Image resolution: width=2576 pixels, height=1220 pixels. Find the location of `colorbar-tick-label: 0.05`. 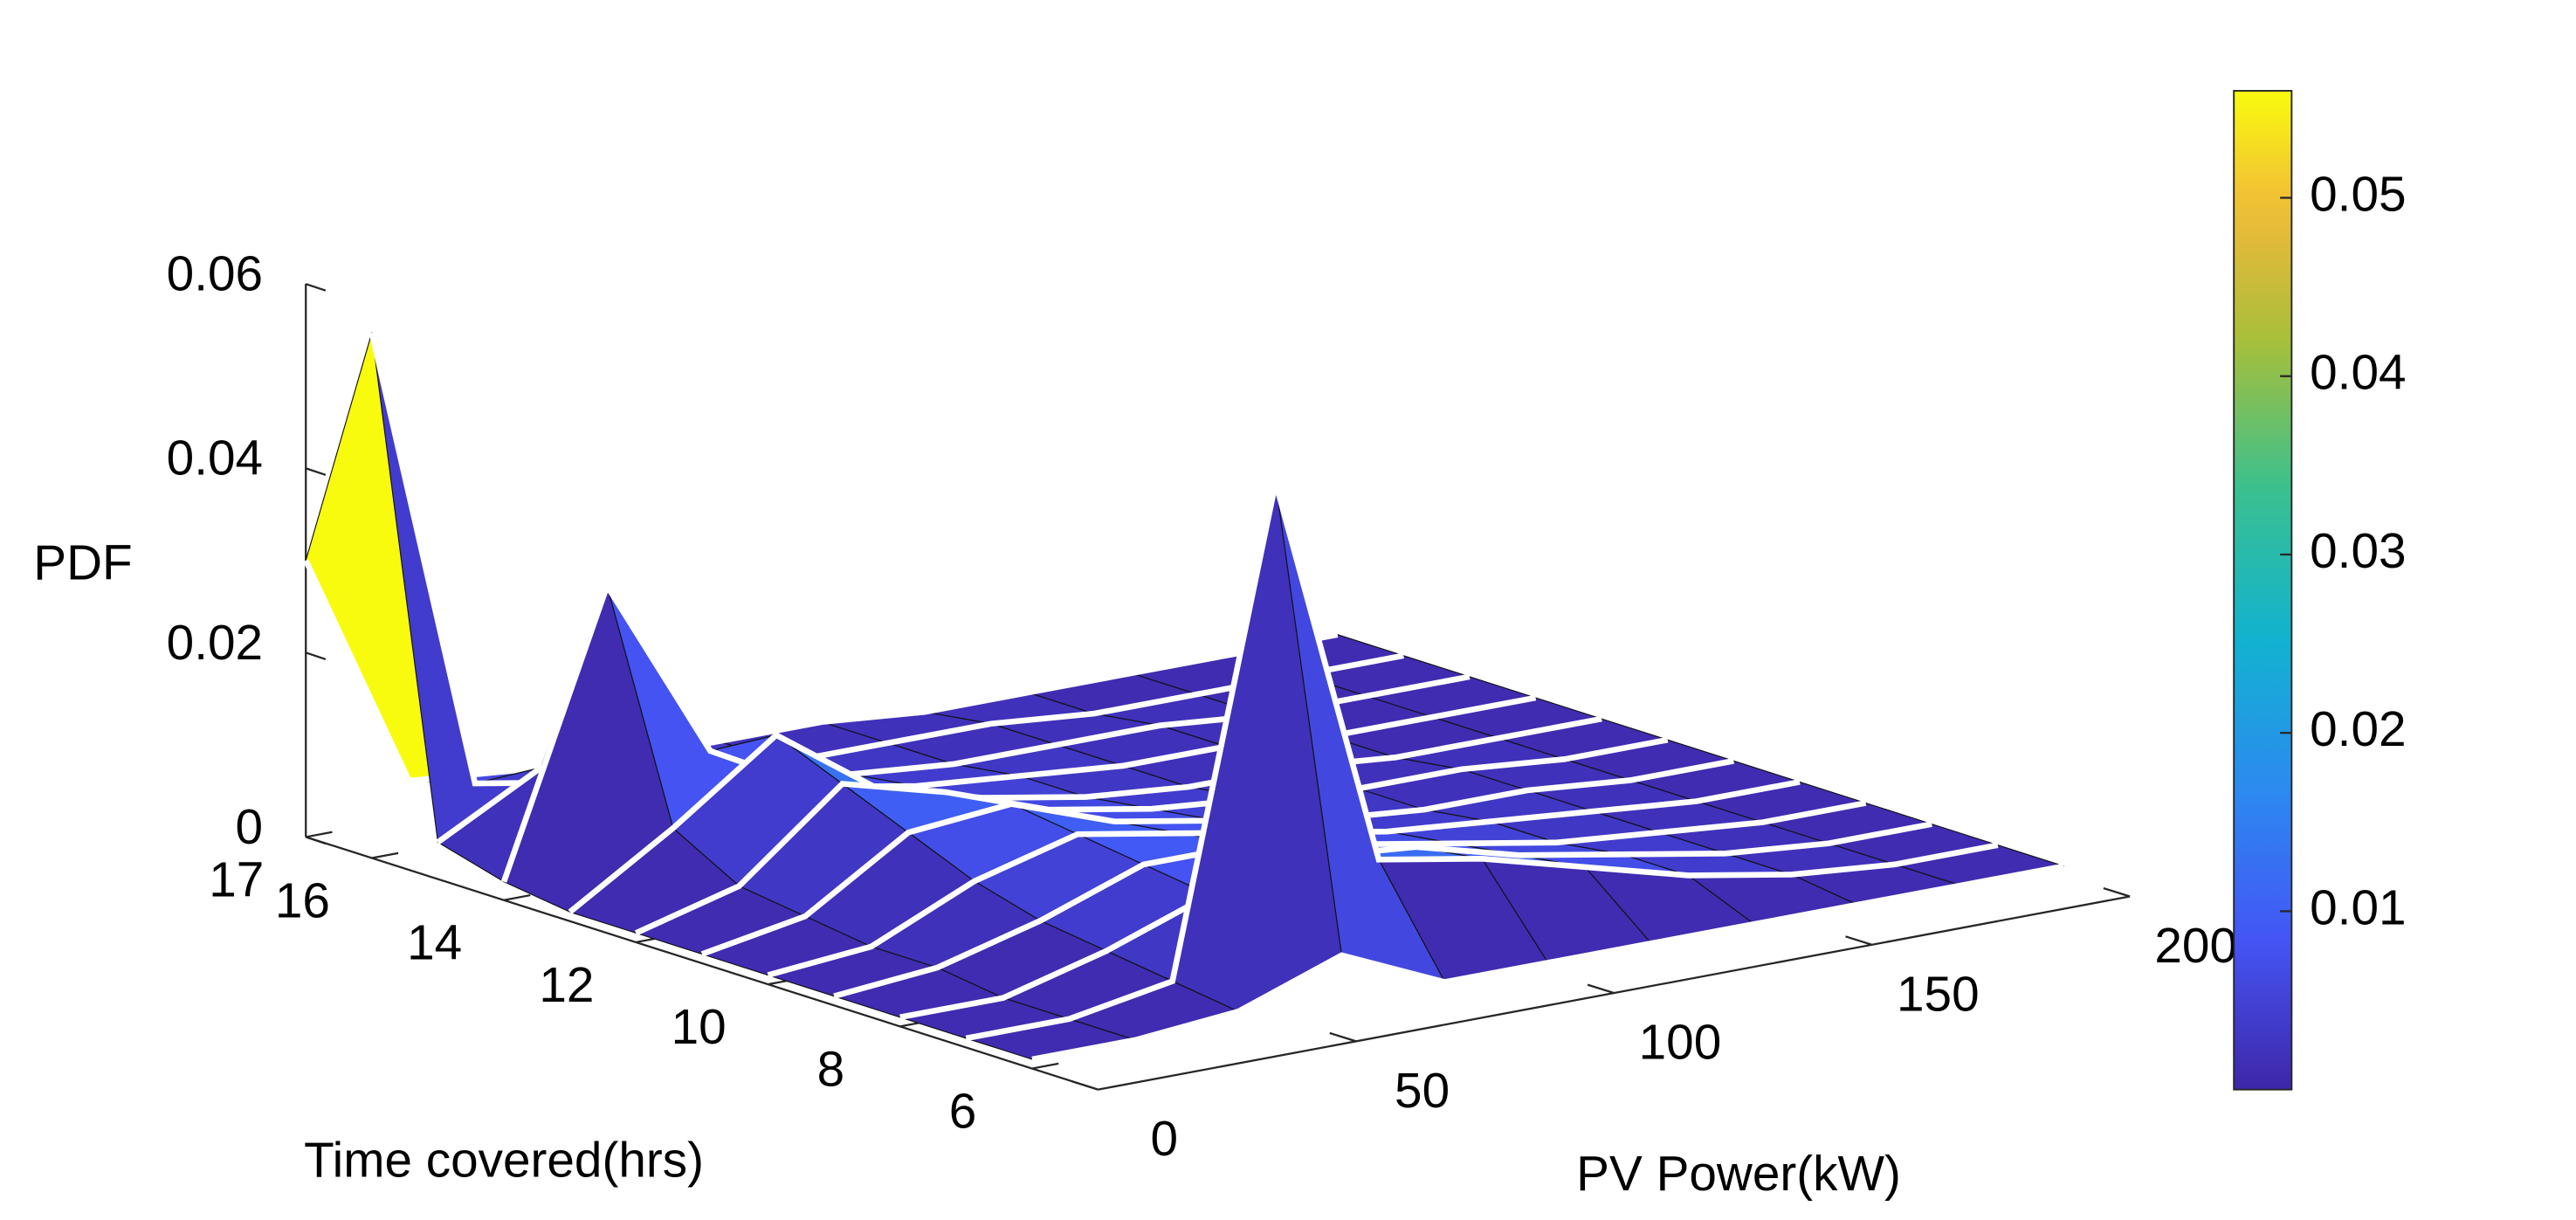

colorbar-tick-label: 0.05 is located at coordinates (2358, 194).